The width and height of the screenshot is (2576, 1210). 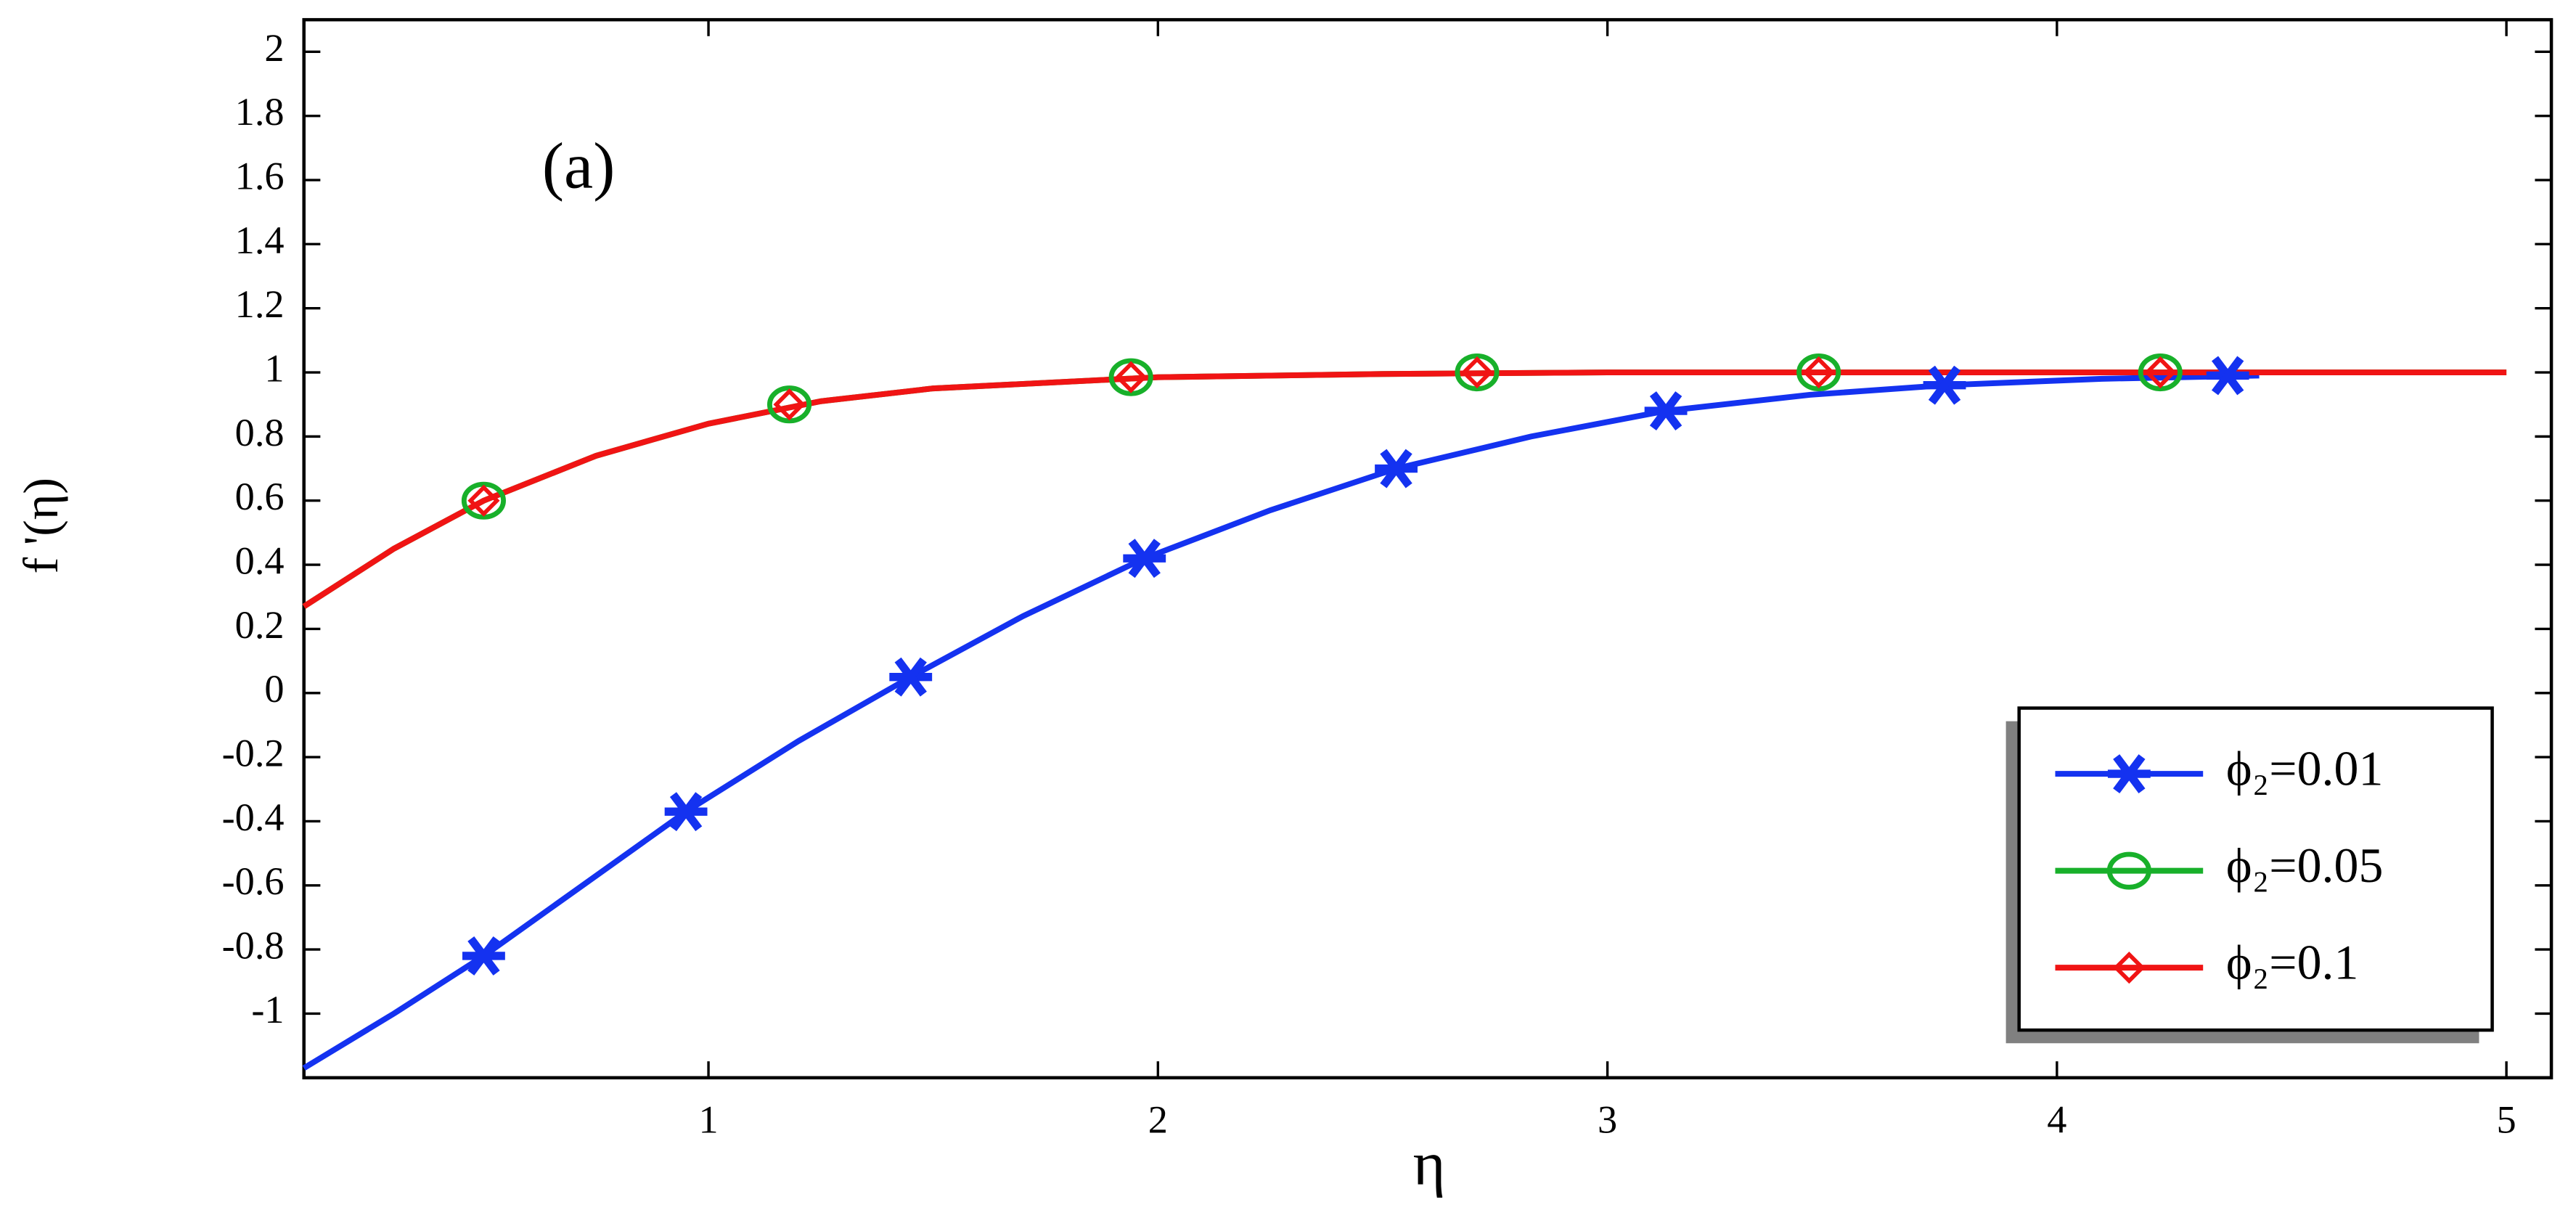 What do you see at coordinates (254, 753) in the screenshot?
I see `y-tick-label: -0.2` at bounding box center [254, 753].